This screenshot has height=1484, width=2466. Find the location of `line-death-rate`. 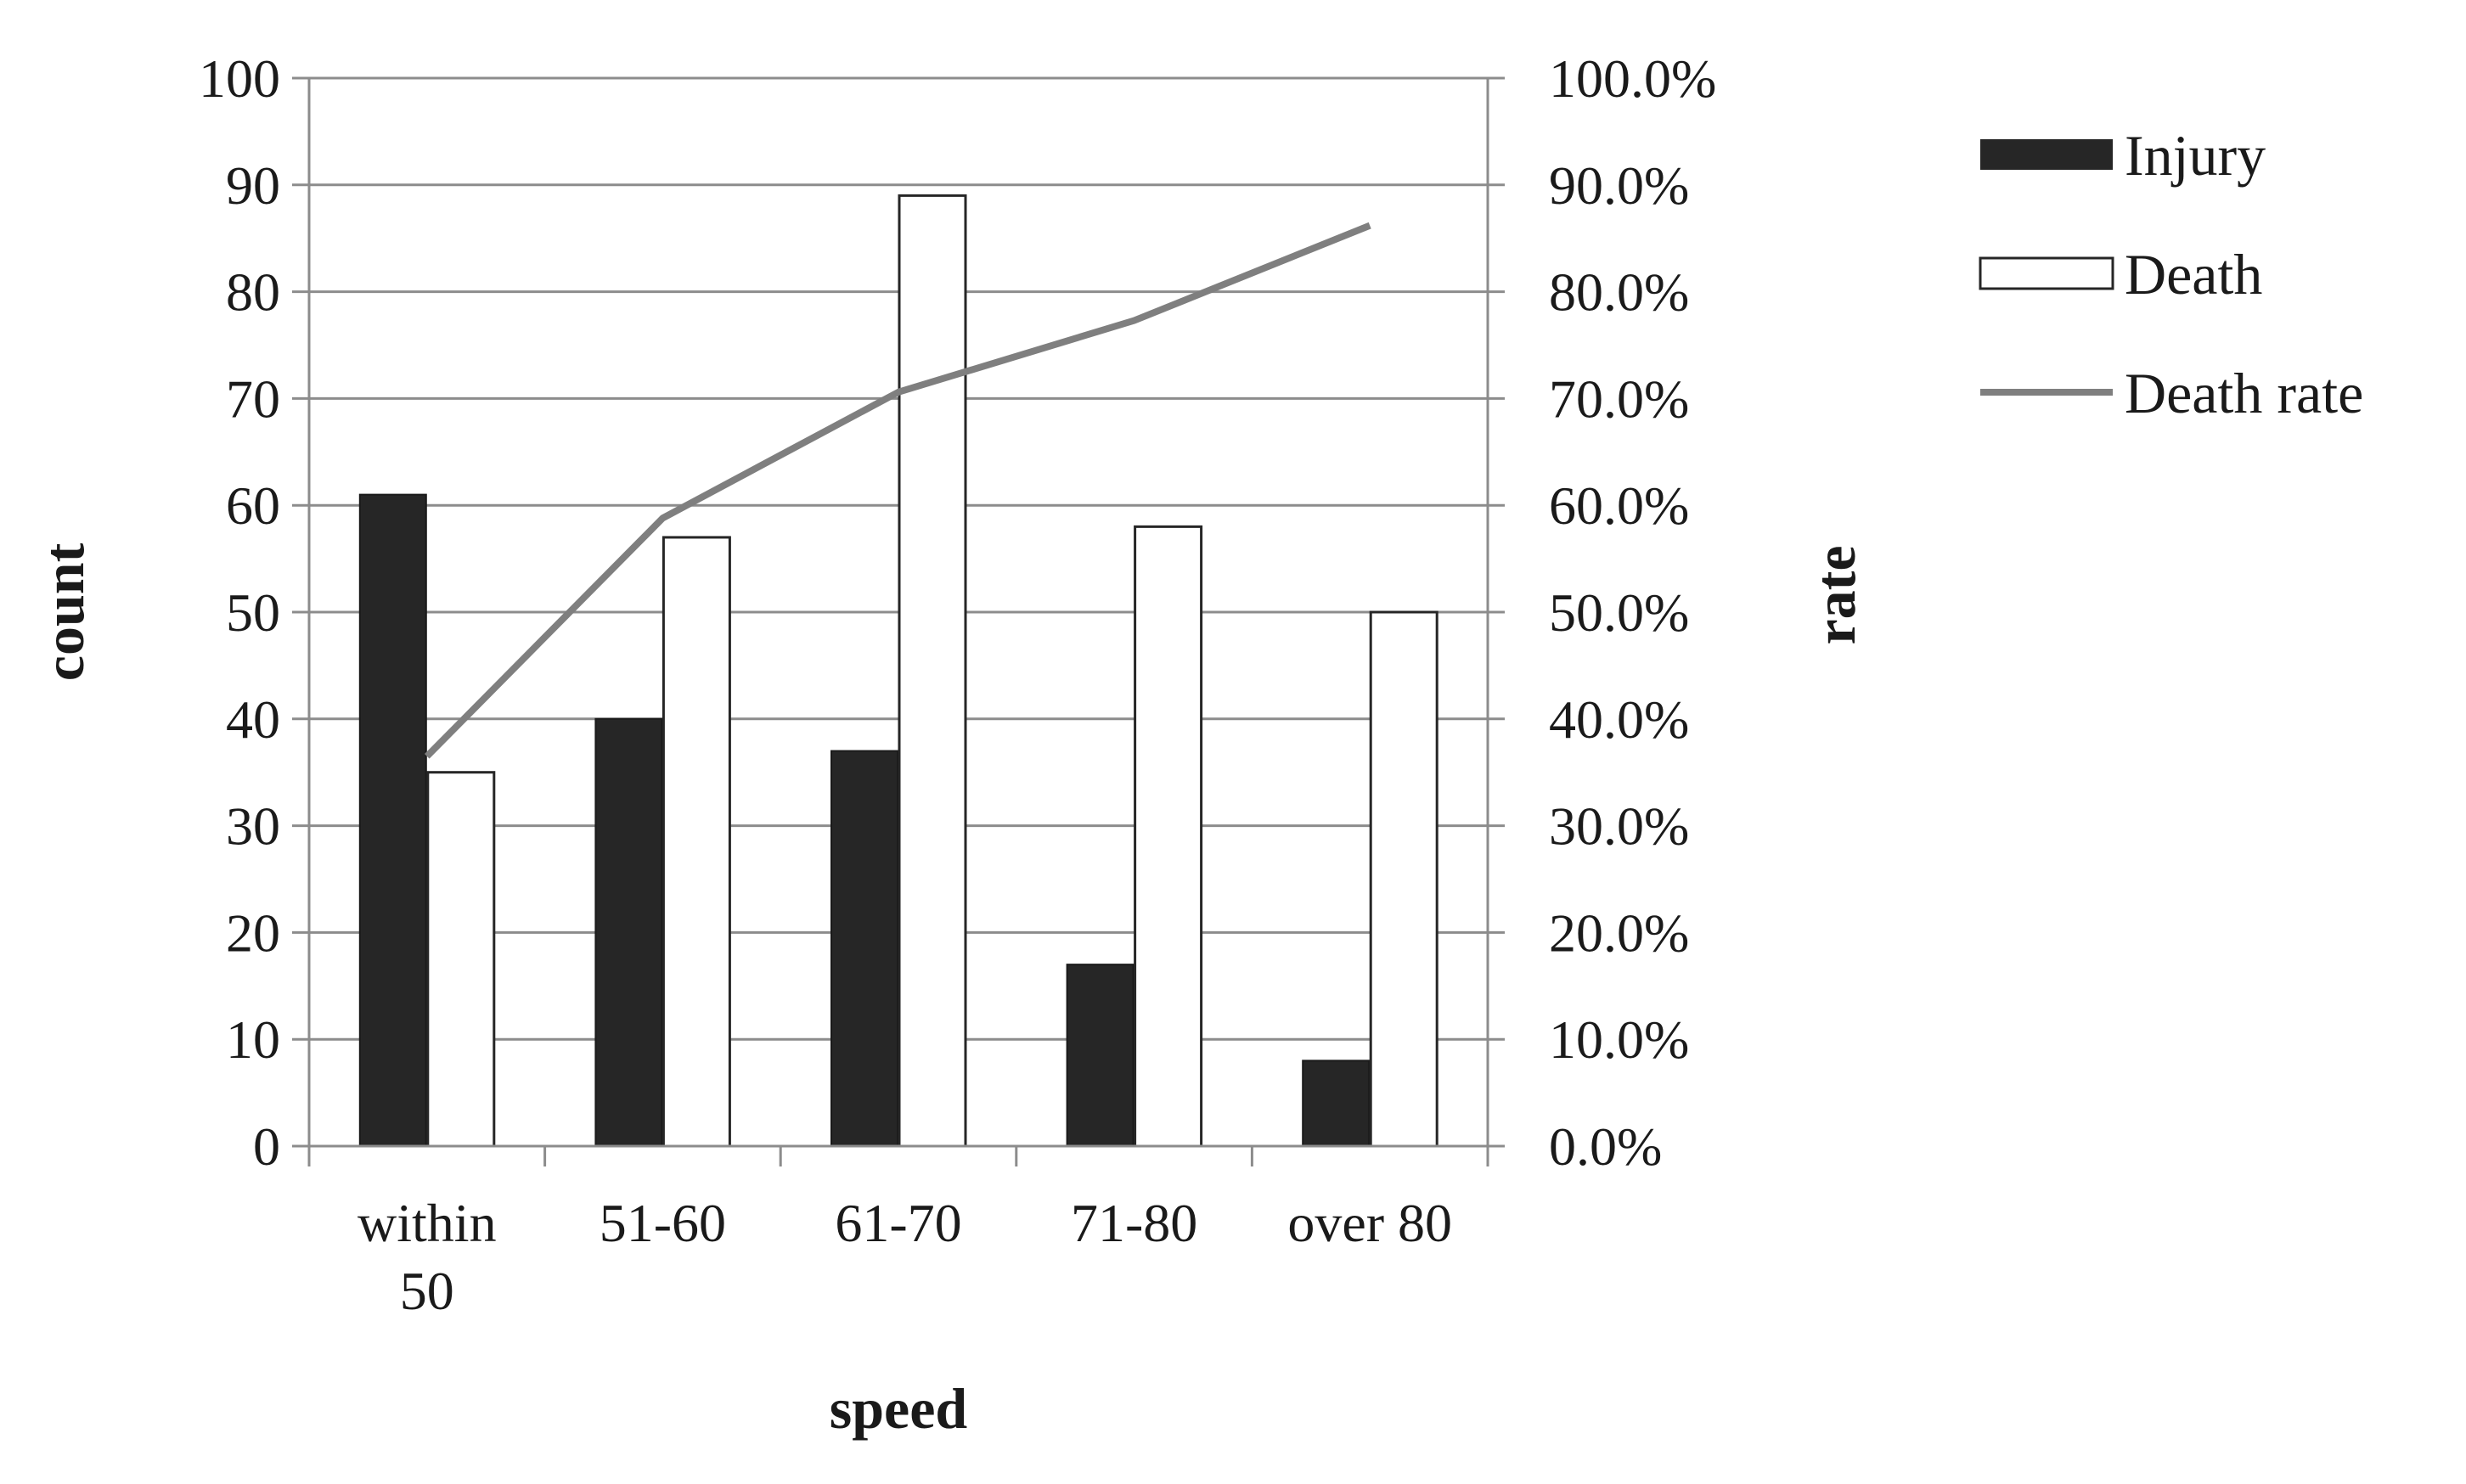

line-death-rate is located at coordinates (897, 490).